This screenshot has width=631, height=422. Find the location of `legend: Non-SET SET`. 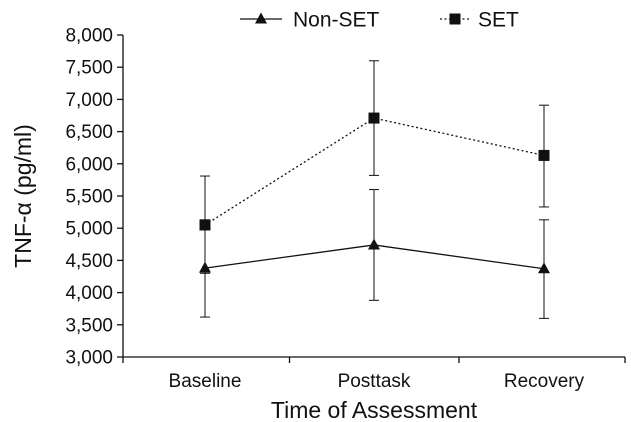

legend: Non-SET SET is located at coordinates (379, 20).